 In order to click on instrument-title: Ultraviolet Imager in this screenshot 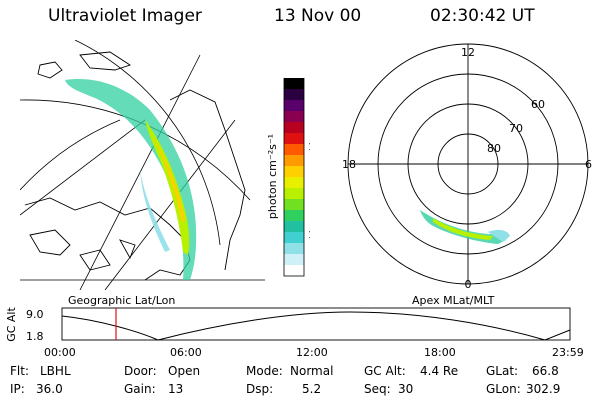, I will do `click(125, 16)`.